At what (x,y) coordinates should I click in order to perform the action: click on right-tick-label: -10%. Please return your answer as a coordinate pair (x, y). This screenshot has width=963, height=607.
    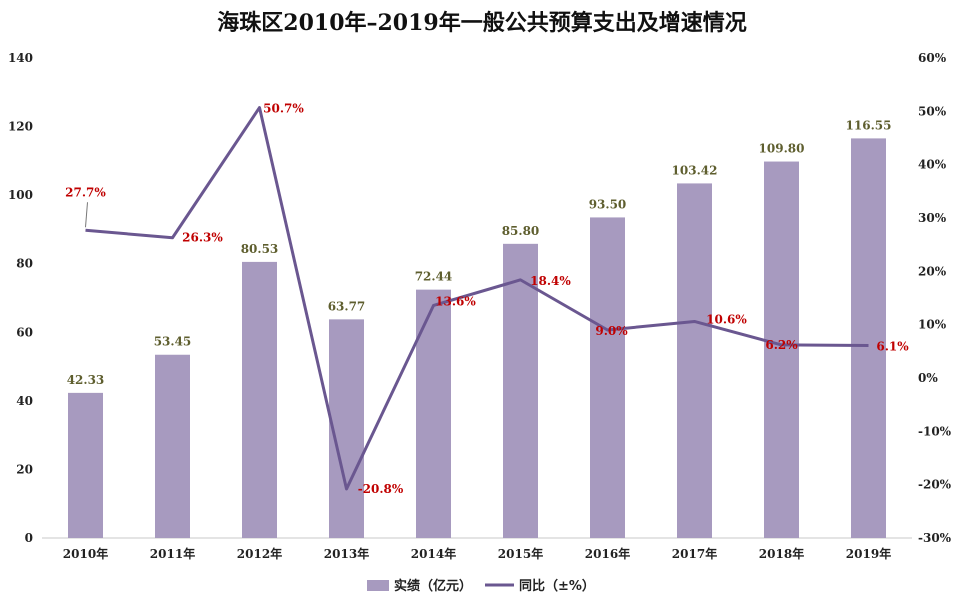
    Looking at the image, I should click on (935, 431).